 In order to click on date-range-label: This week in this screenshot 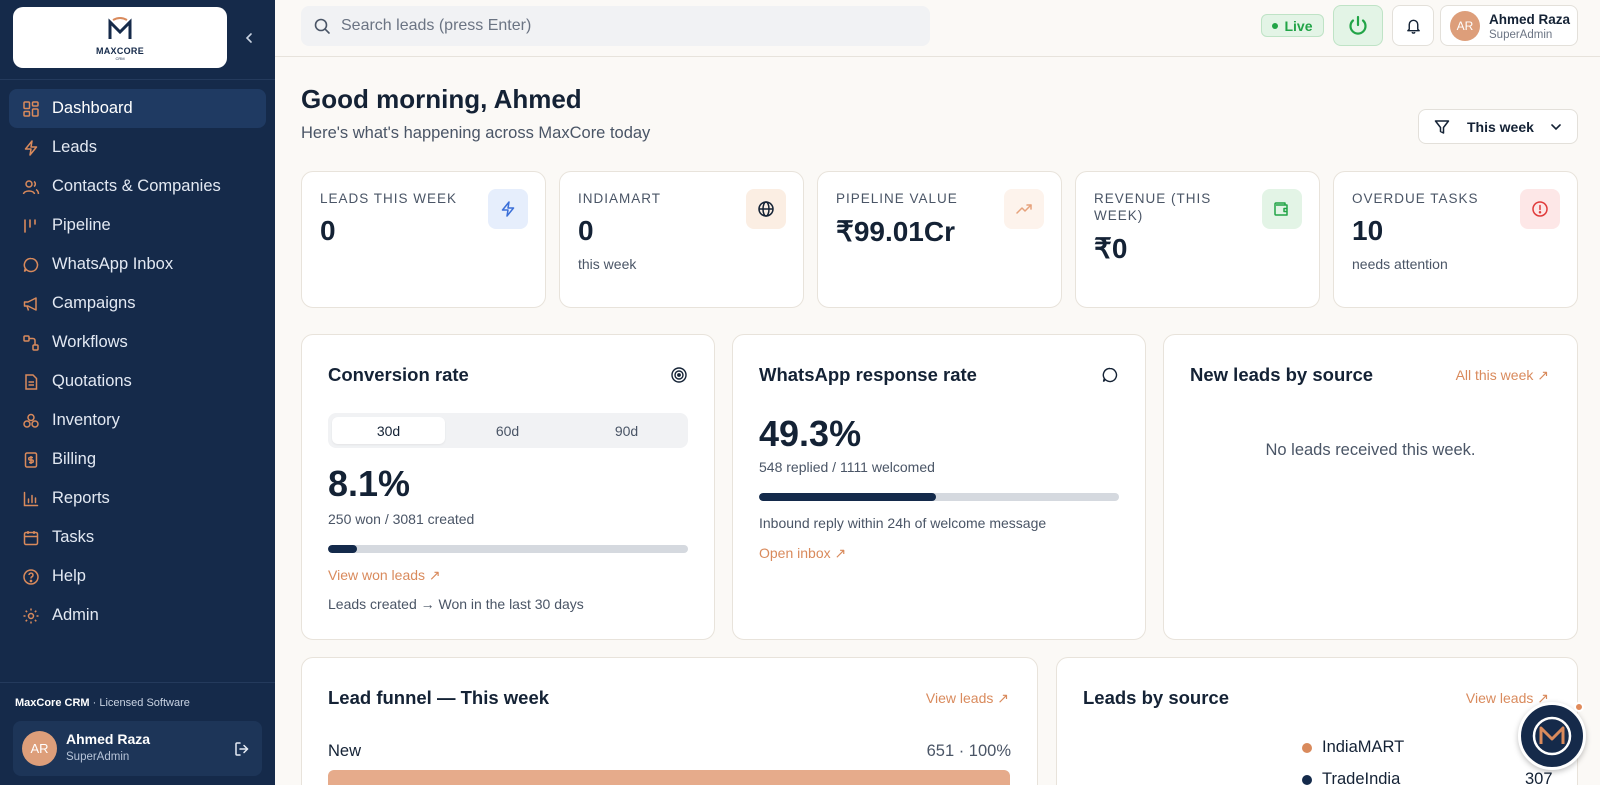, I will do `click(1500, 126)`.